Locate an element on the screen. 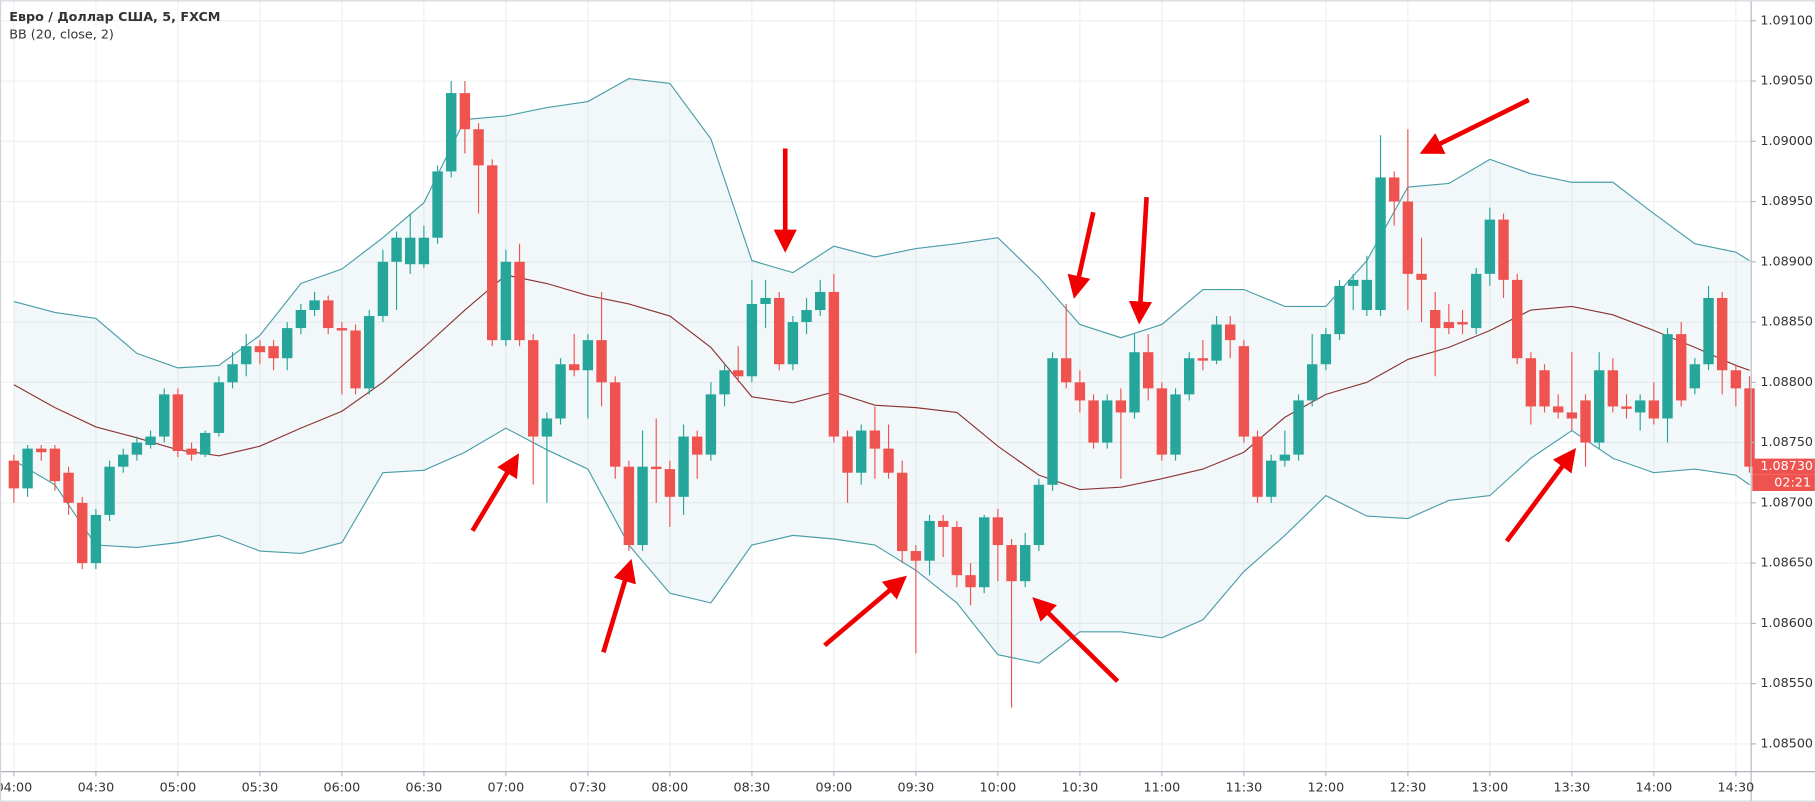 The height and width of the screenshot is (802, 1816). x-tick-label: 09:30 is located at coordinates (916, 787).